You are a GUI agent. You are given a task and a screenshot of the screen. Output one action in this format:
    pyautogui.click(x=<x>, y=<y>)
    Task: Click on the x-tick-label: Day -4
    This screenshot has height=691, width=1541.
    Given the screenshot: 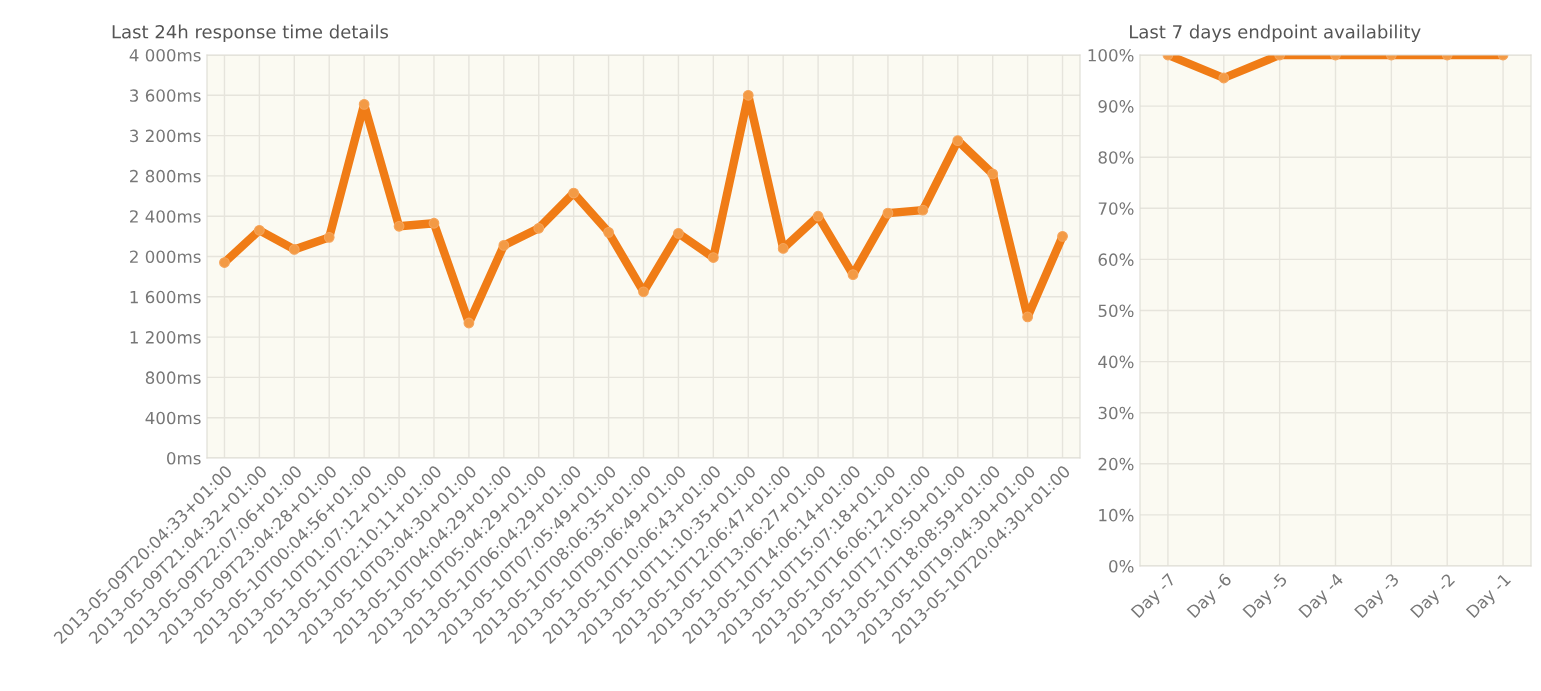 What is the action you would take?
    pyautogui.click(x=1322, y=596)
    